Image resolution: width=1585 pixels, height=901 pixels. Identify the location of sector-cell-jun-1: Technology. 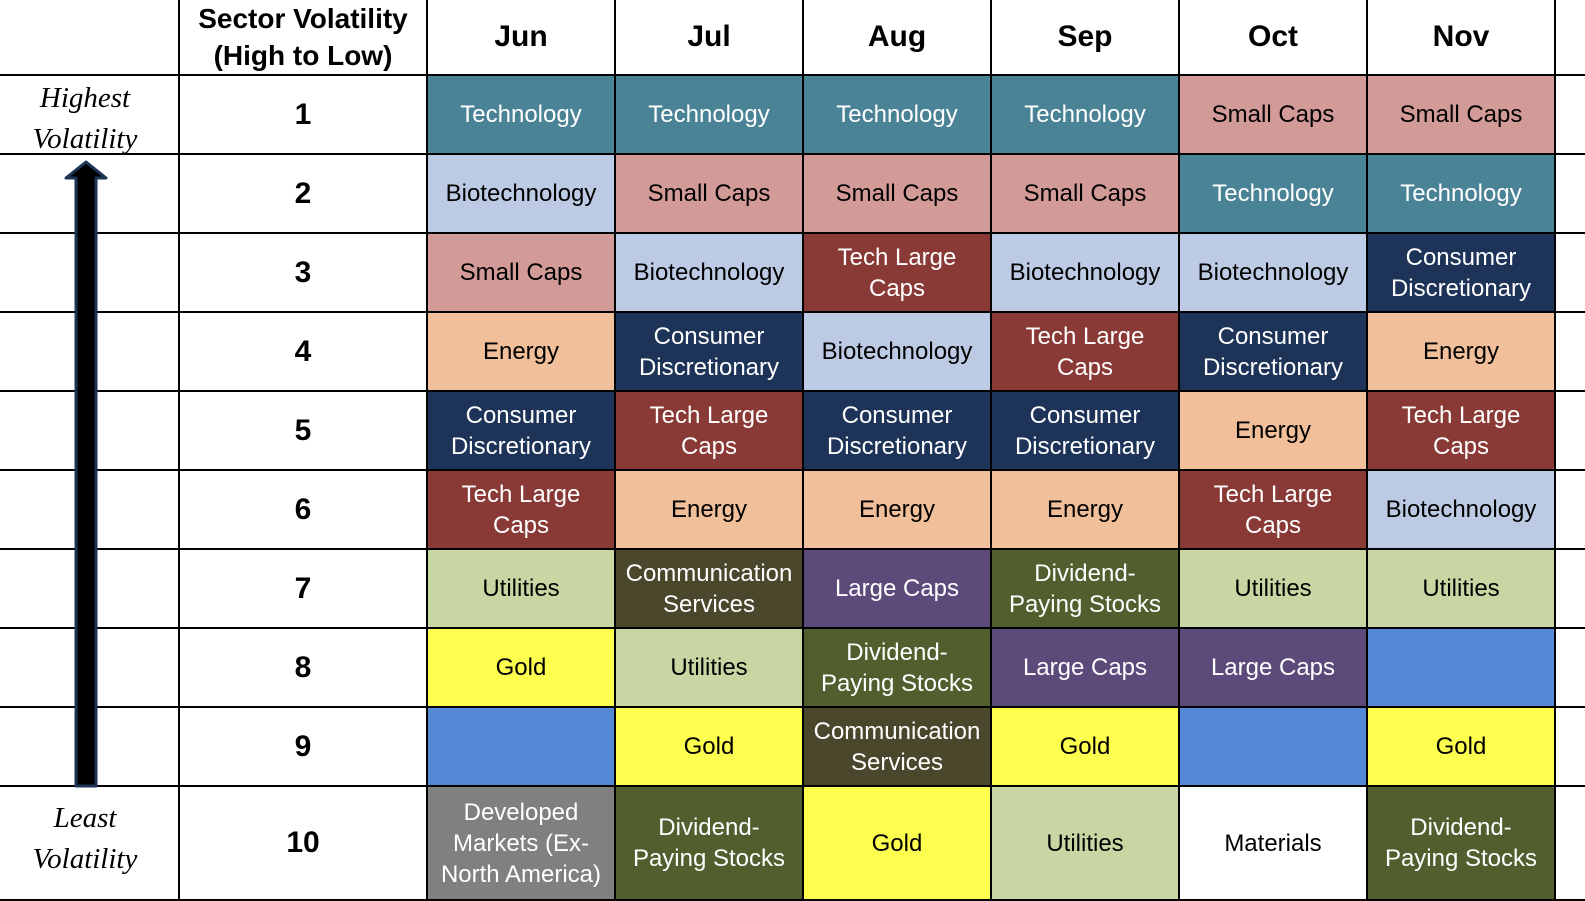
(522, 115).